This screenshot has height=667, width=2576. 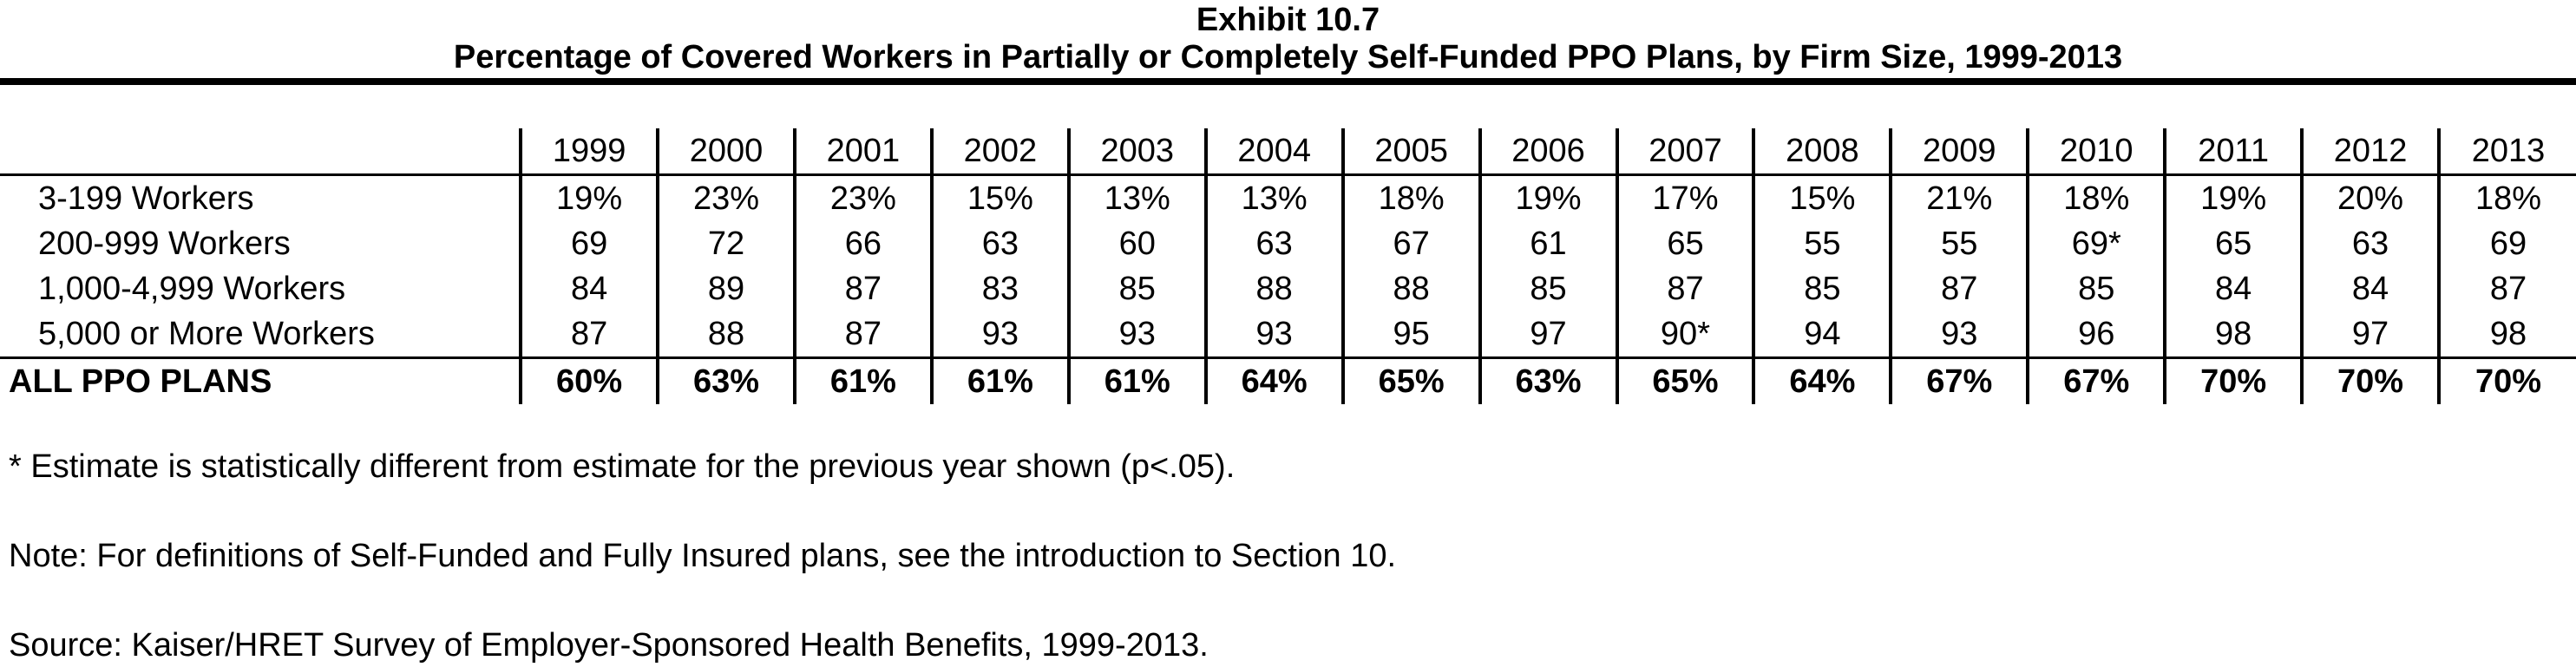 What do you see at coordinates (1136, 152) in the screenshot?
I see `column-header-2003: 2003` at bounding box center [1136, 152].